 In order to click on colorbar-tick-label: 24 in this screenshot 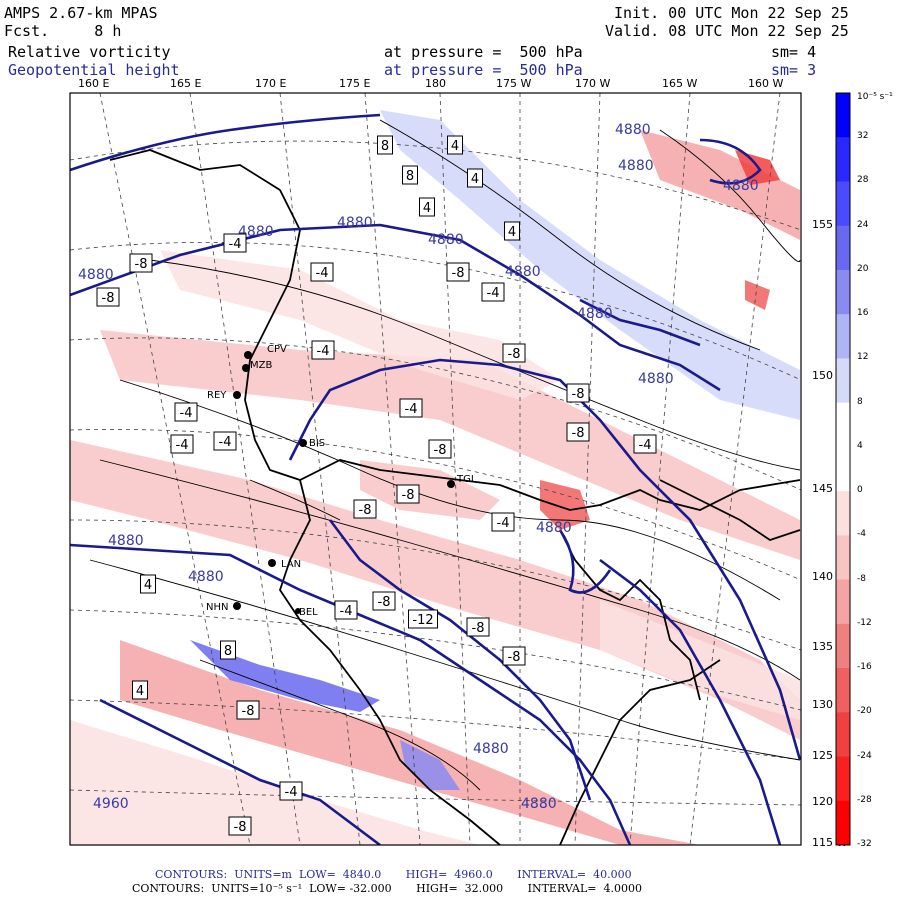, I will do `click(863, 224)`.